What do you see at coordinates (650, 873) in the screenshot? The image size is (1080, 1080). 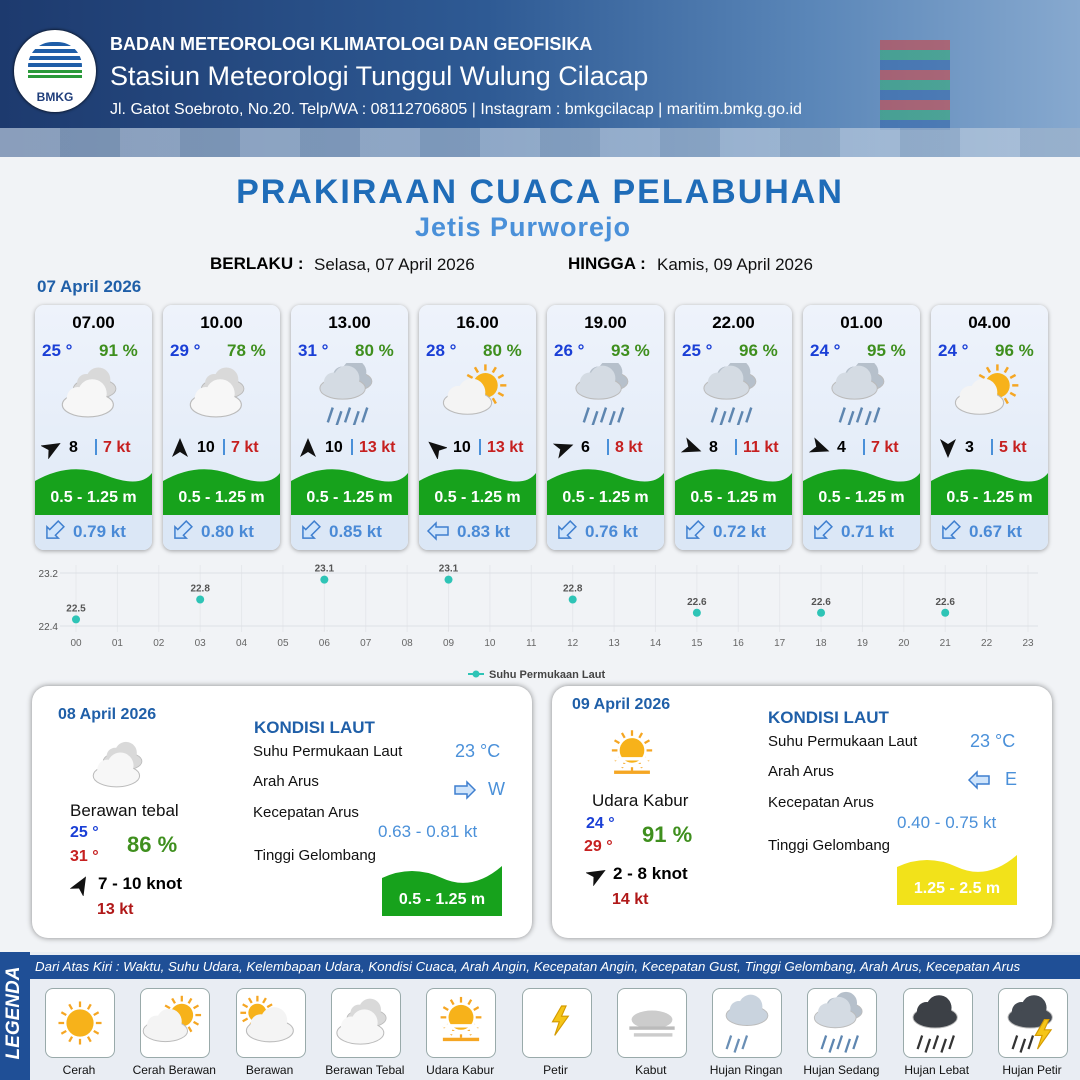 I see `wind: 2 - 8 knot` at bounding box center [650, 873].